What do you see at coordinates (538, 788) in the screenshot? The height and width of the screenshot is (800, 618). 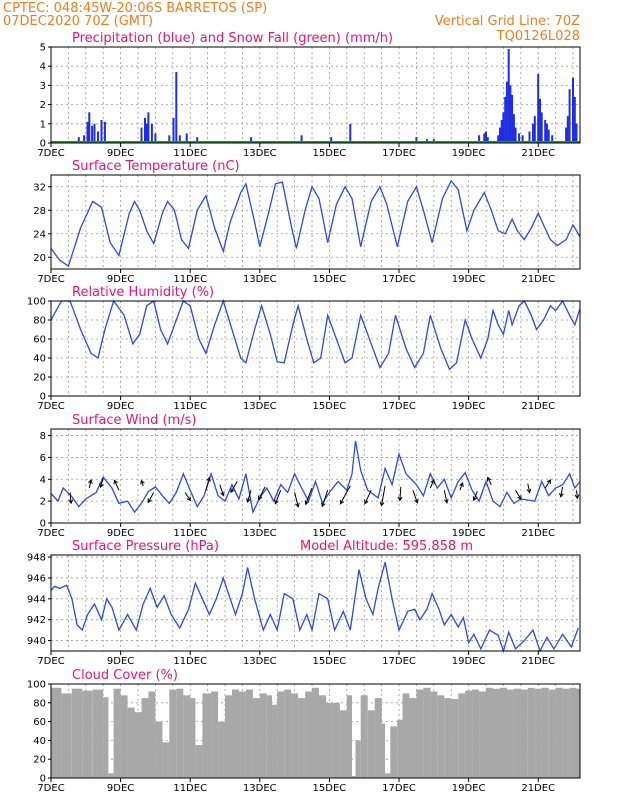 I see `x-tick-label-5: 21DEC` at bounding box center [538, 788].